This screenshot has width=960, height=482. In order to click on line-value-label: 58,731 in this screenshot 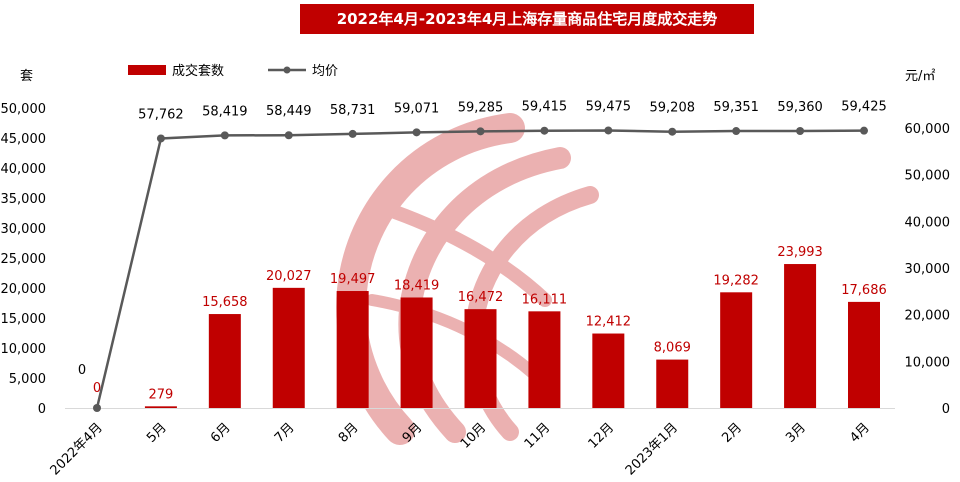, I will do `click(353, 110)`.